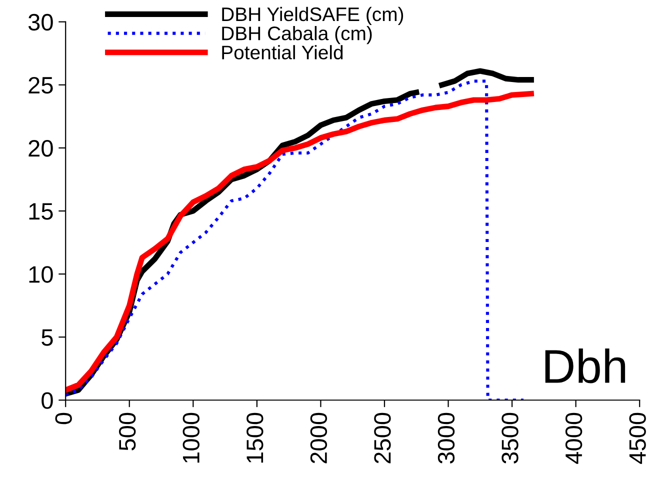  What do you see at coordinates (297, 35) in the screenshot?
I see `legend-label: DBH Cabala (cm)` at bounding box center [297, 35].